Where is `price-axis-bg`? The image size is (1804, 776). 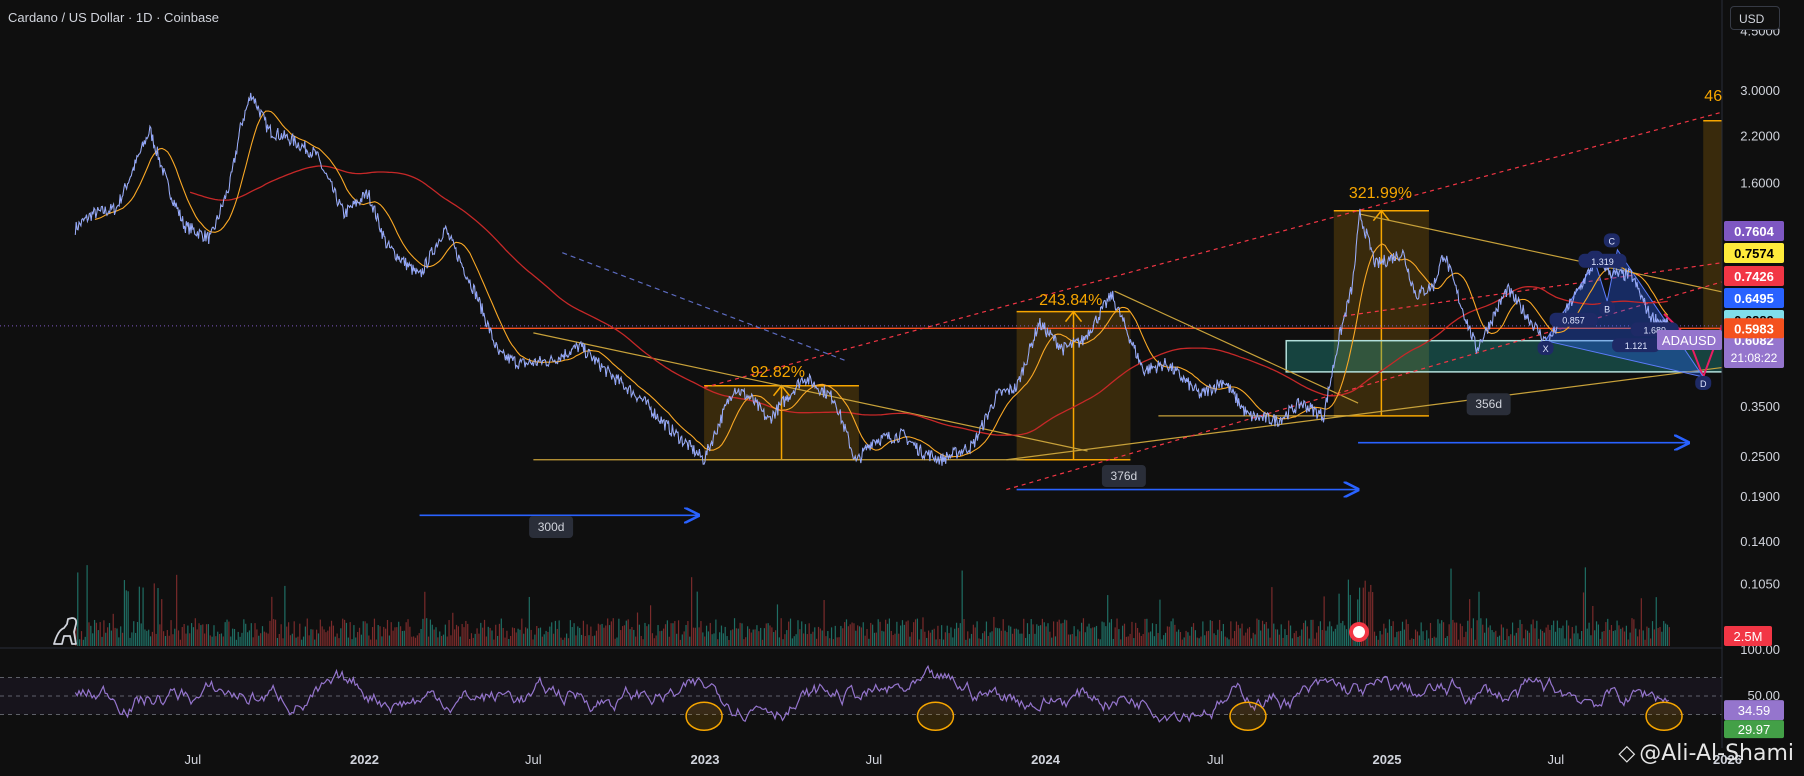
price-axis-bg is located at coordinates (1763, 388).